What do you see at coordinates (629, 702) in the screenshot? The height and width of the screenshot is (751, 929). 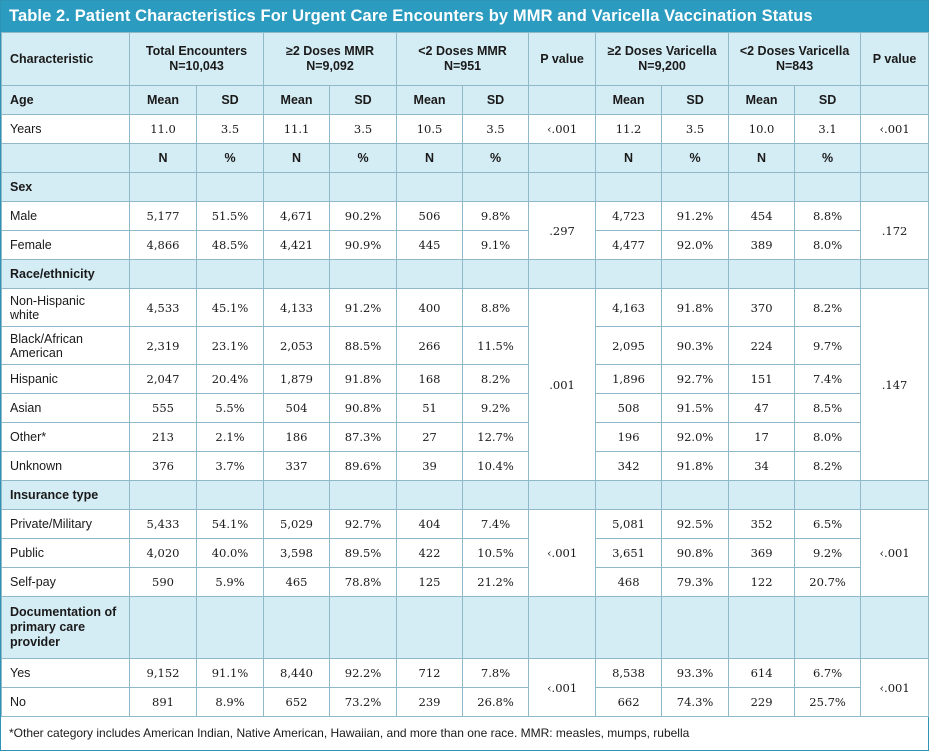 I see `cell: 662` at bounding box center [629, 702].